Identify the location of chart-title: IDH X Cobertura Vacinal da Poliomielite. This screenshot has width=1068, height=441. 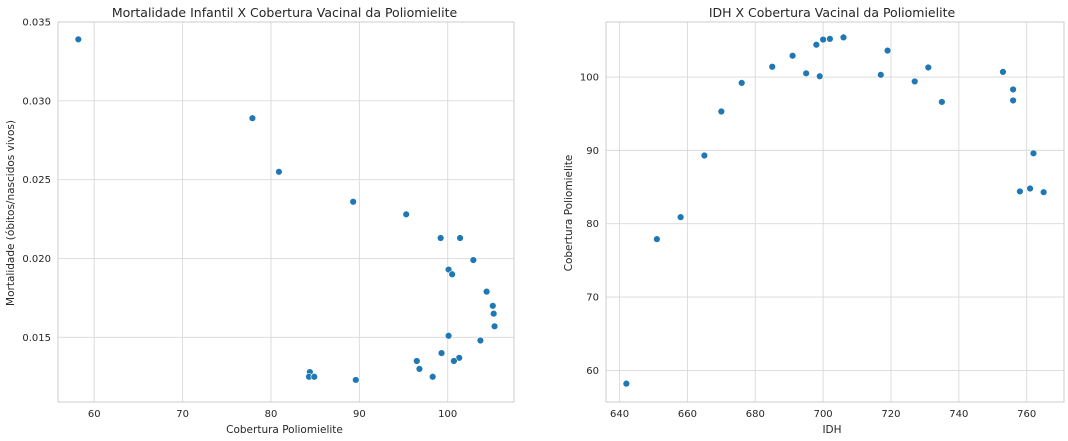
(832, 12).